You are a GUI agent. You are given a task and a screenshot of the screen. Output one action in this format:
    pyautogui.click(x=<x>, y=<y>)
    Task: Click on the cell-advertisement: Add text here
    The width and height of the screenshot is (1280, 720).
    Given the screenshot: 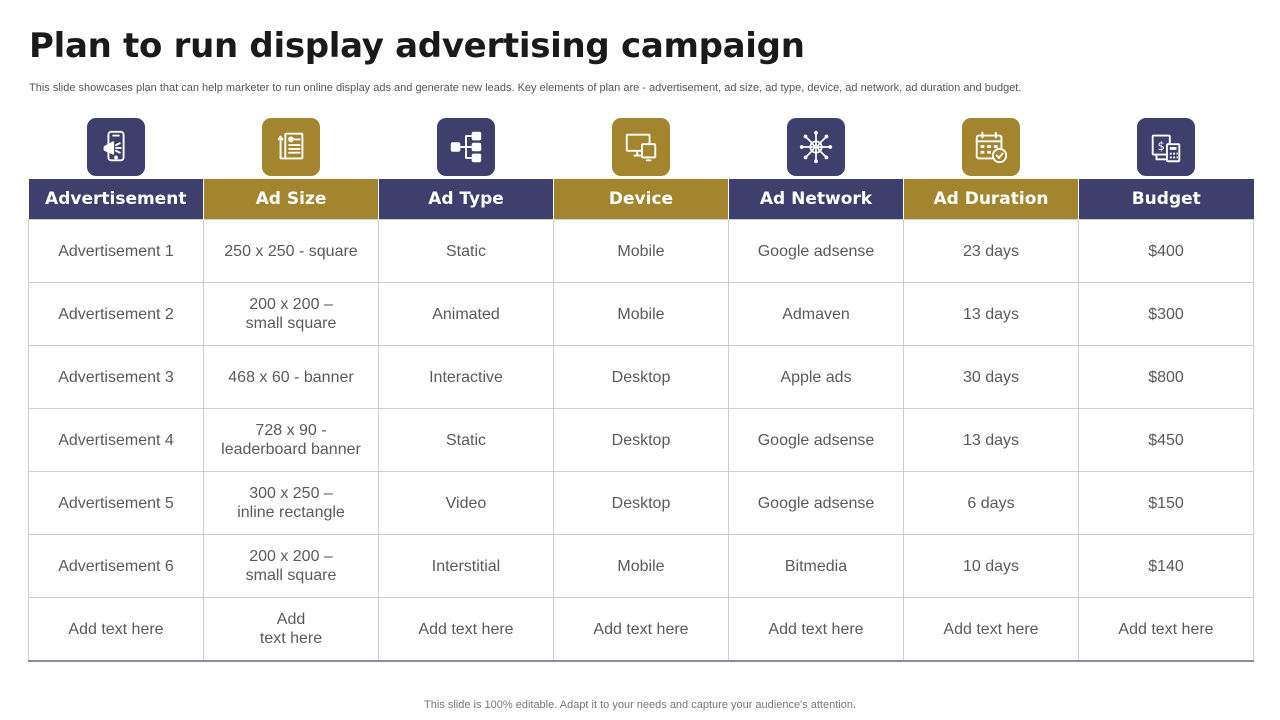 What is the action you would take?
    pyautogui.click(x=116, y=629)
    